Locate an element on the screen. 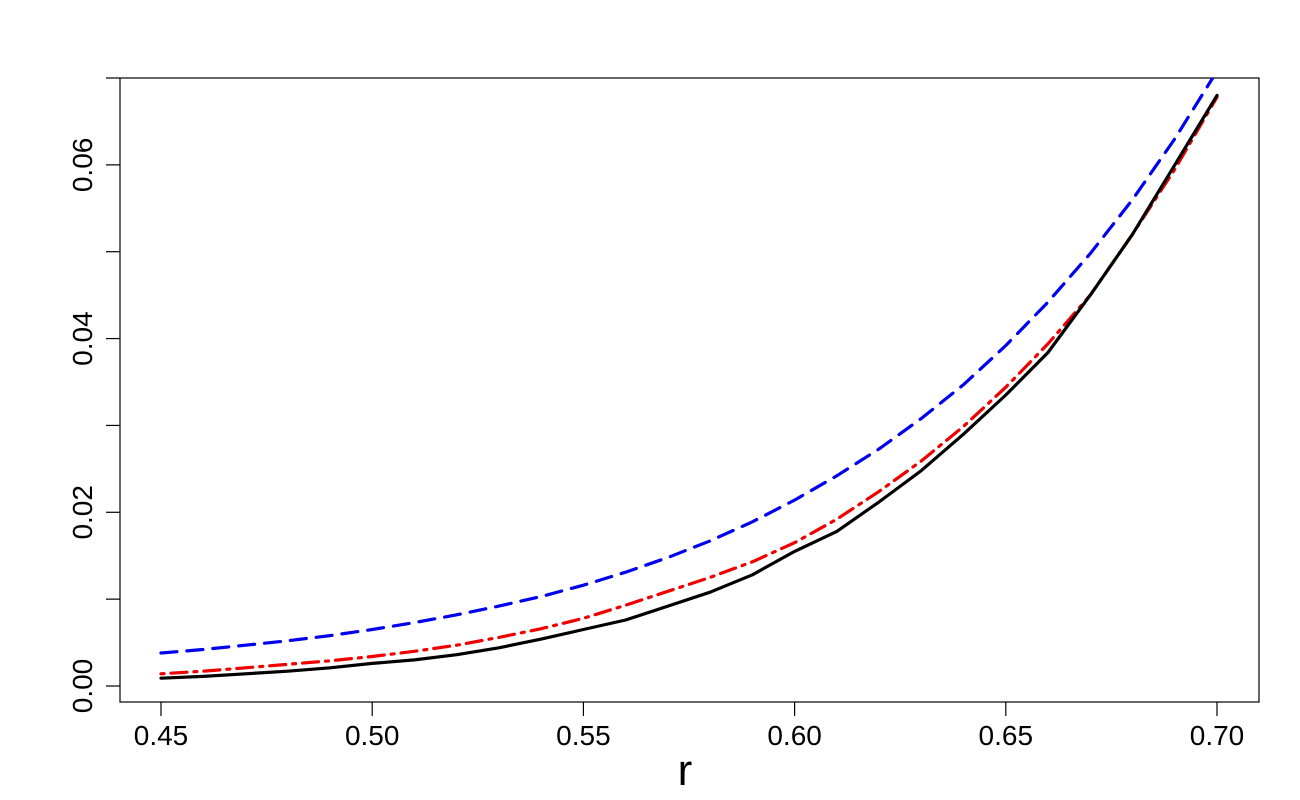 The width and height of the screenshot is (1300, 800). x-tick-label: 0.65 is located at coordinates (1006, 735).